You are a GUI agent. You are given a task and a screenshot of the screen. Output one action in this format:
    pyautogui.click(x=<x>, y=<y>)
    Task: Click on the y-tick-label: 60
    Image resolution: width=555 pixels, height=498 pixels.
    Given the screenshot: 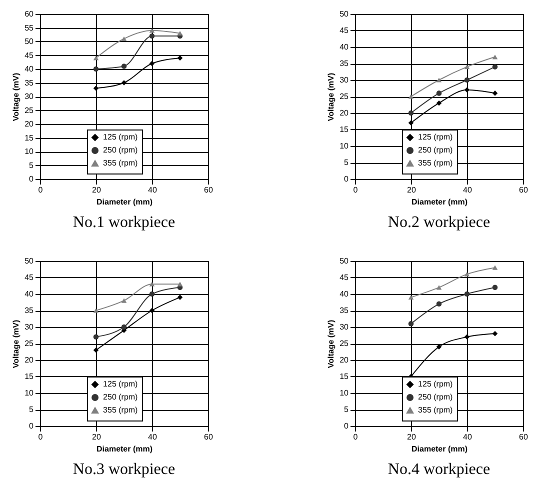 What is the action you would take?
    pyautogui.click(x=29, y=14)
    